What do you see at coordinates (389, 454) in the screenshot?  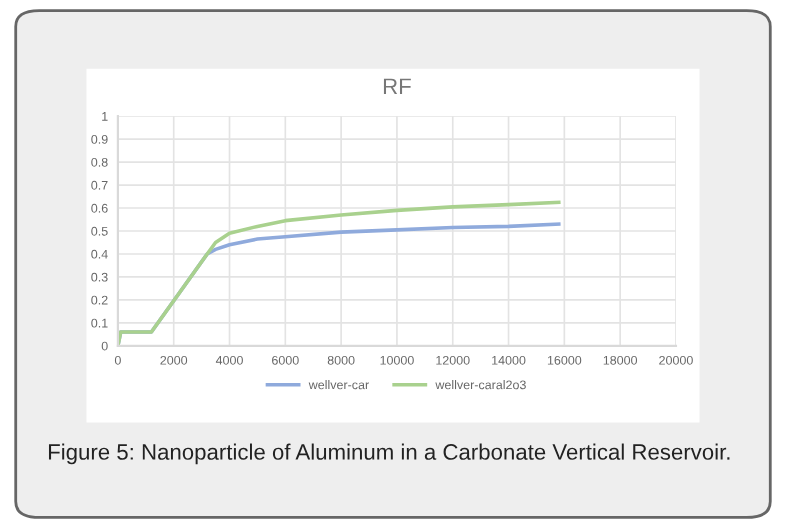 I see `caption: Figure 5: Nanoparticle of Aluminum in a Carbonate Vertical Reservoir.` at bounding box center [389, 454].